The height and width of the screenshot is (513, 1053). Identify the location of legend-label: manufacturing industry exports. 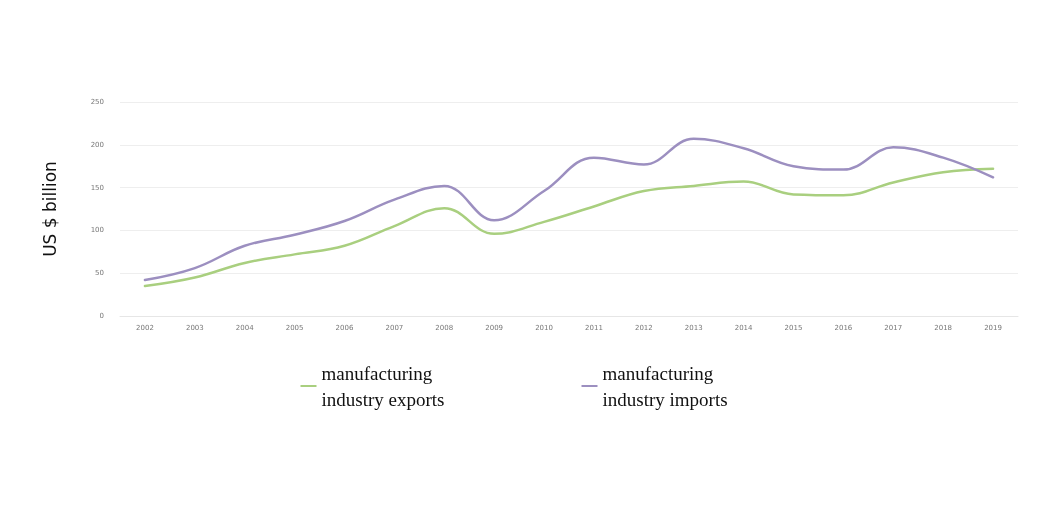
(383, 386).